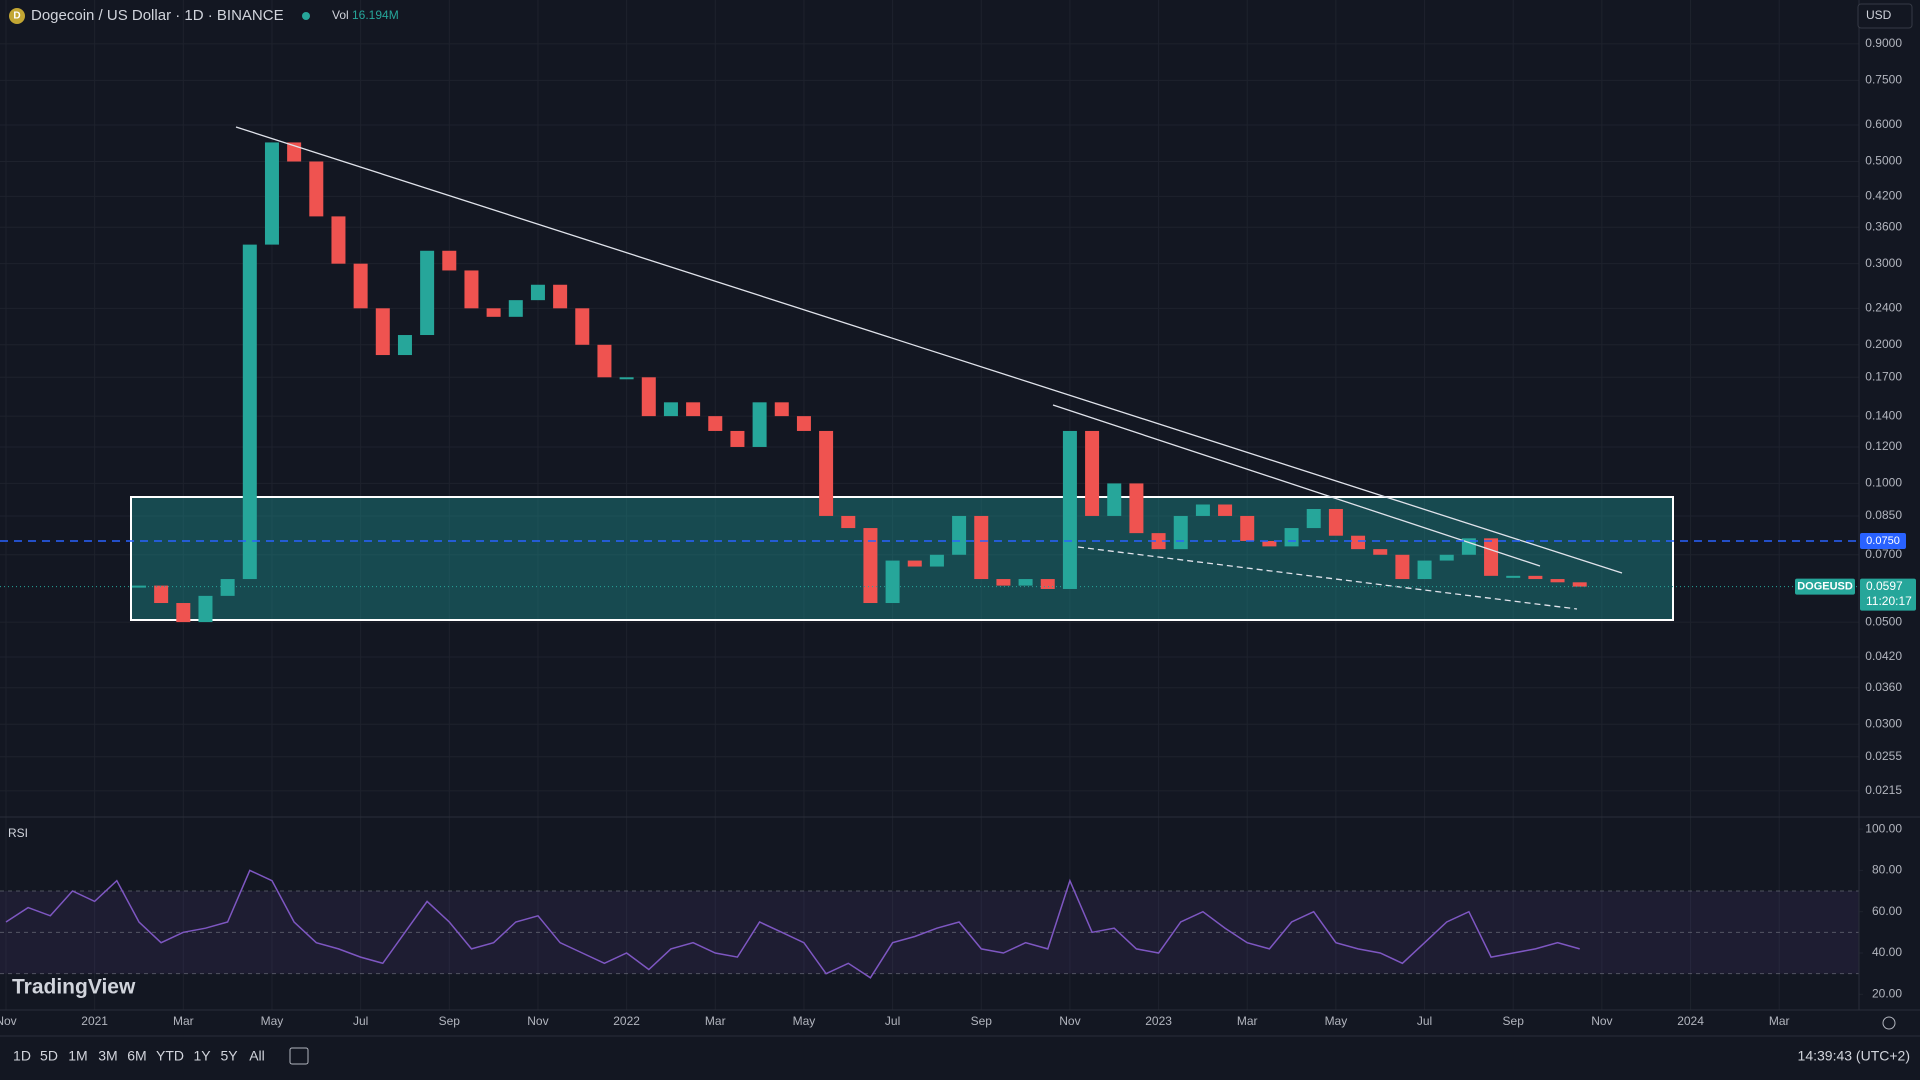 This screenshot has width=1920, height=1080. I want to click on y-tick-label: 60.00, so click(1887, 911).